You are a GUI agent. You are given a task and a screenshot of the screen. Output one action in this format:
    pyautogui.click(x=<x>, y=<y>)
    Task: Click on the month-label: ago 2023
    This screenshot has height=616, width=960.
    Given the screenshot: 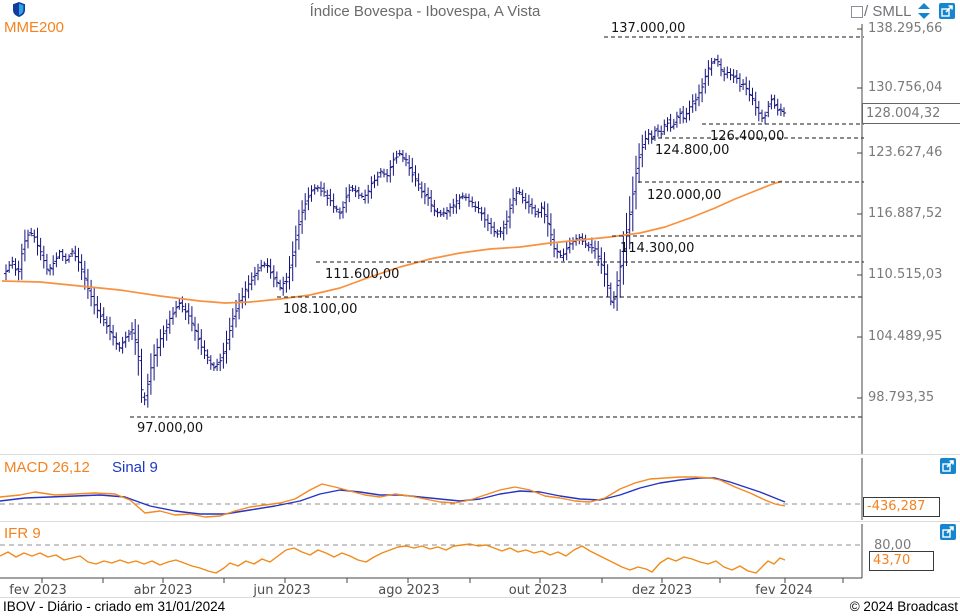 What is the action you would take?
    pyautogui.click(x=409, y=590)
    